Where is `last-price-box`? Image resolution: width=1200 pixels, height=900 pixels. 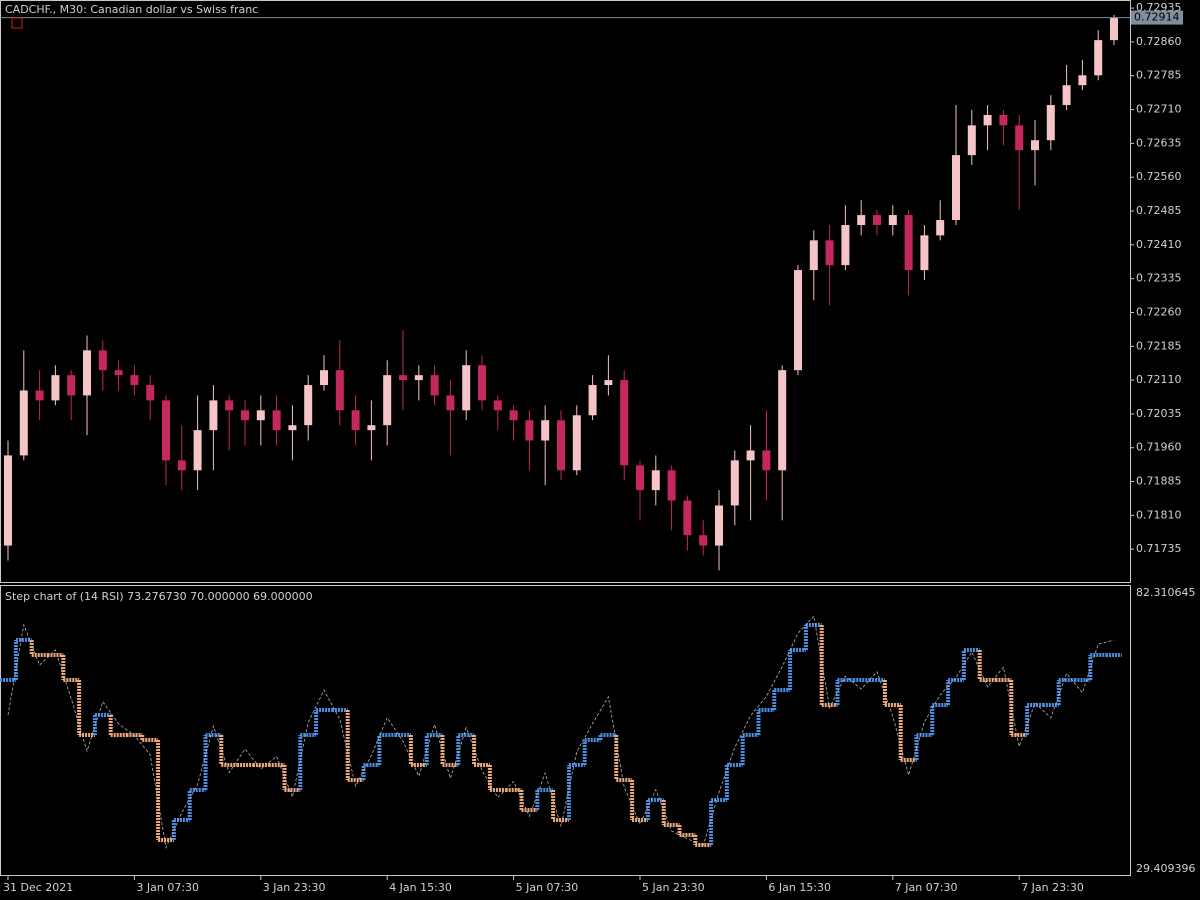 last-price-box is located at coordinates (1157, 17).